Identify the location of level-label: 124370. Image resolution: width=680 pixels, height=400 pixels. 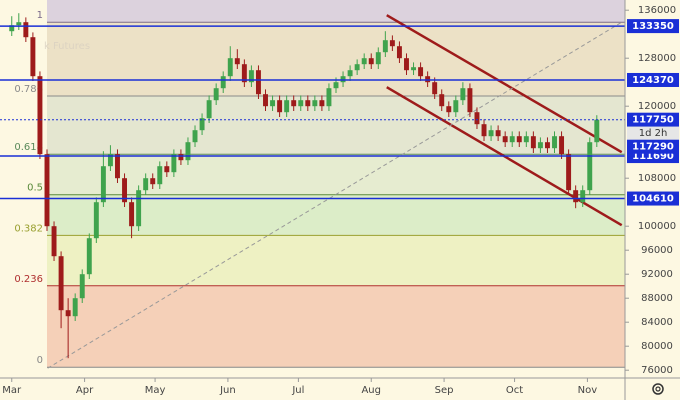
(653, 80).